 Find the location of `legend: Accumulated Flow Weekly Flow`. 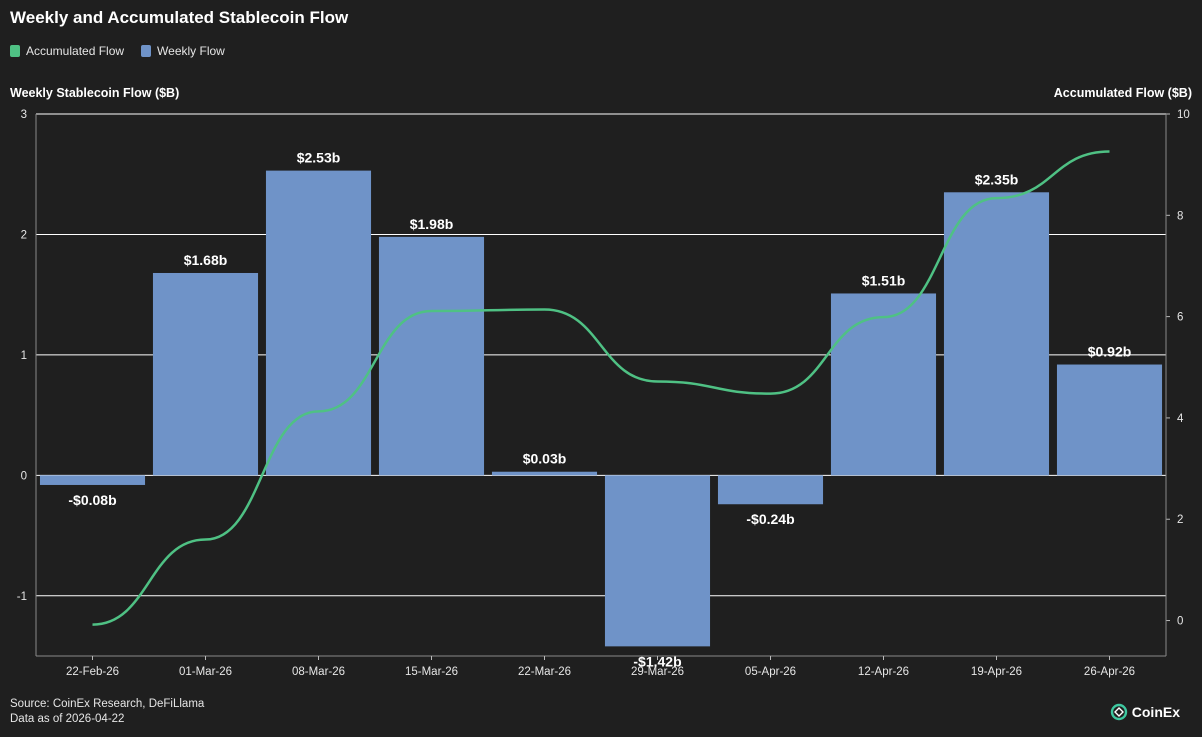

legend: Accumulated Flow Weekly Flow is located at coordinates (126, 51).